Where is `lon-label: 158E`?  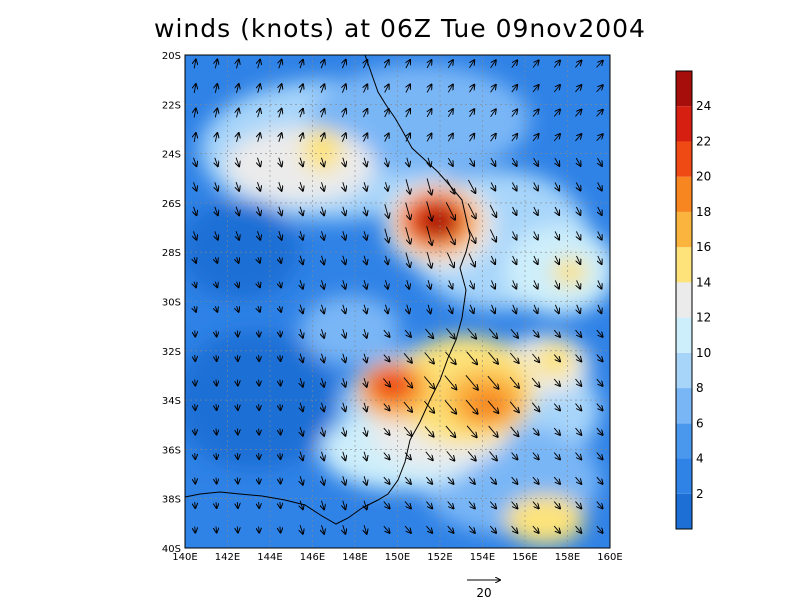
lon-label: 158E is located at coordinates (567, 557).